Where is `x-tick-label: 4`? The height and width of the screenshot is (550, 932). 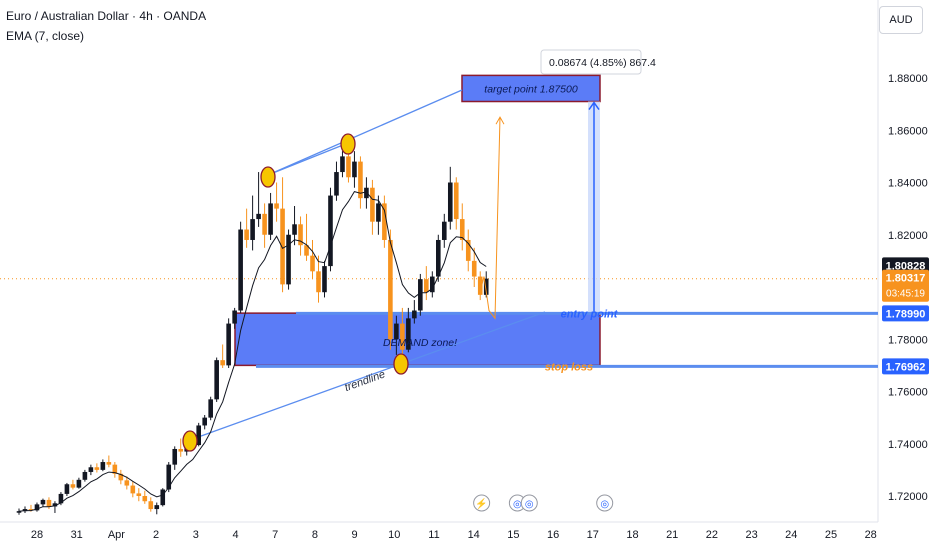 x-tick-label: 4 is located at coordinates (235, 535).